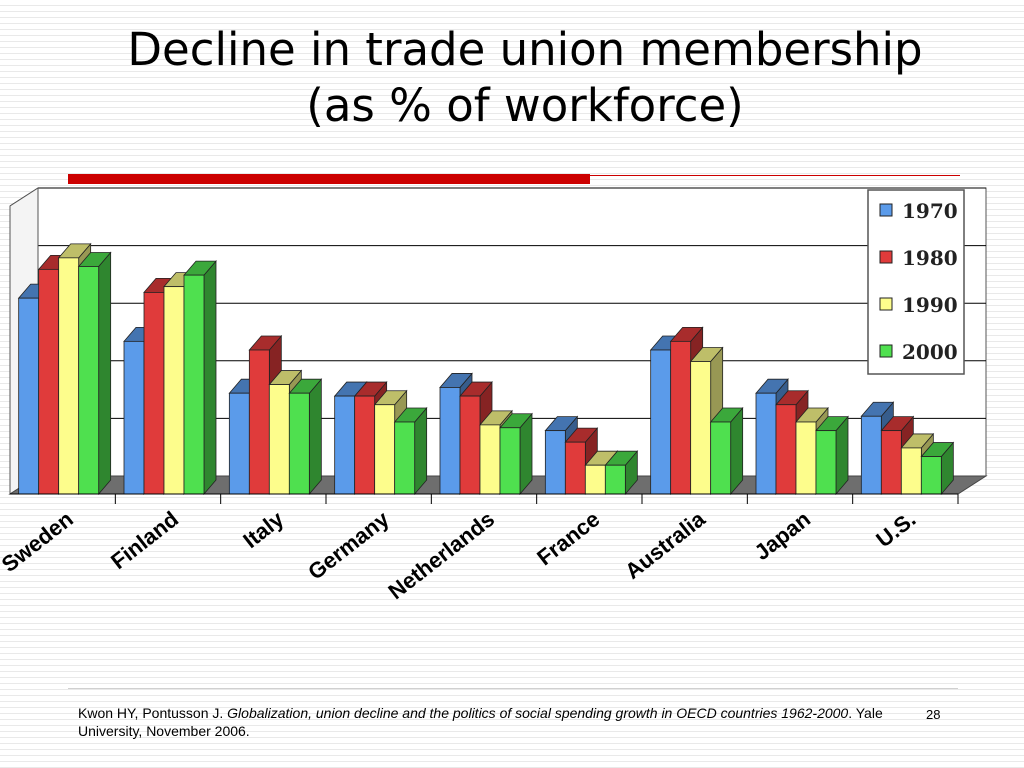 The image size is (1024, 768). Describe the element at coordinates (766, 443) in the screenshot. I see `bar-1970-japan` at that location.